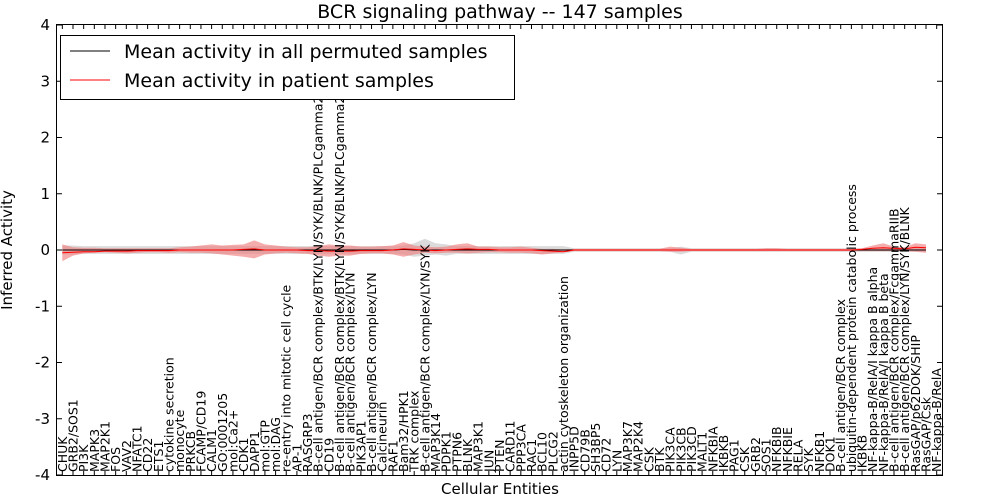 This screenshot has width=1000, height=500. I want to click on x-tick-label: PRKCB, so click(190, 451).